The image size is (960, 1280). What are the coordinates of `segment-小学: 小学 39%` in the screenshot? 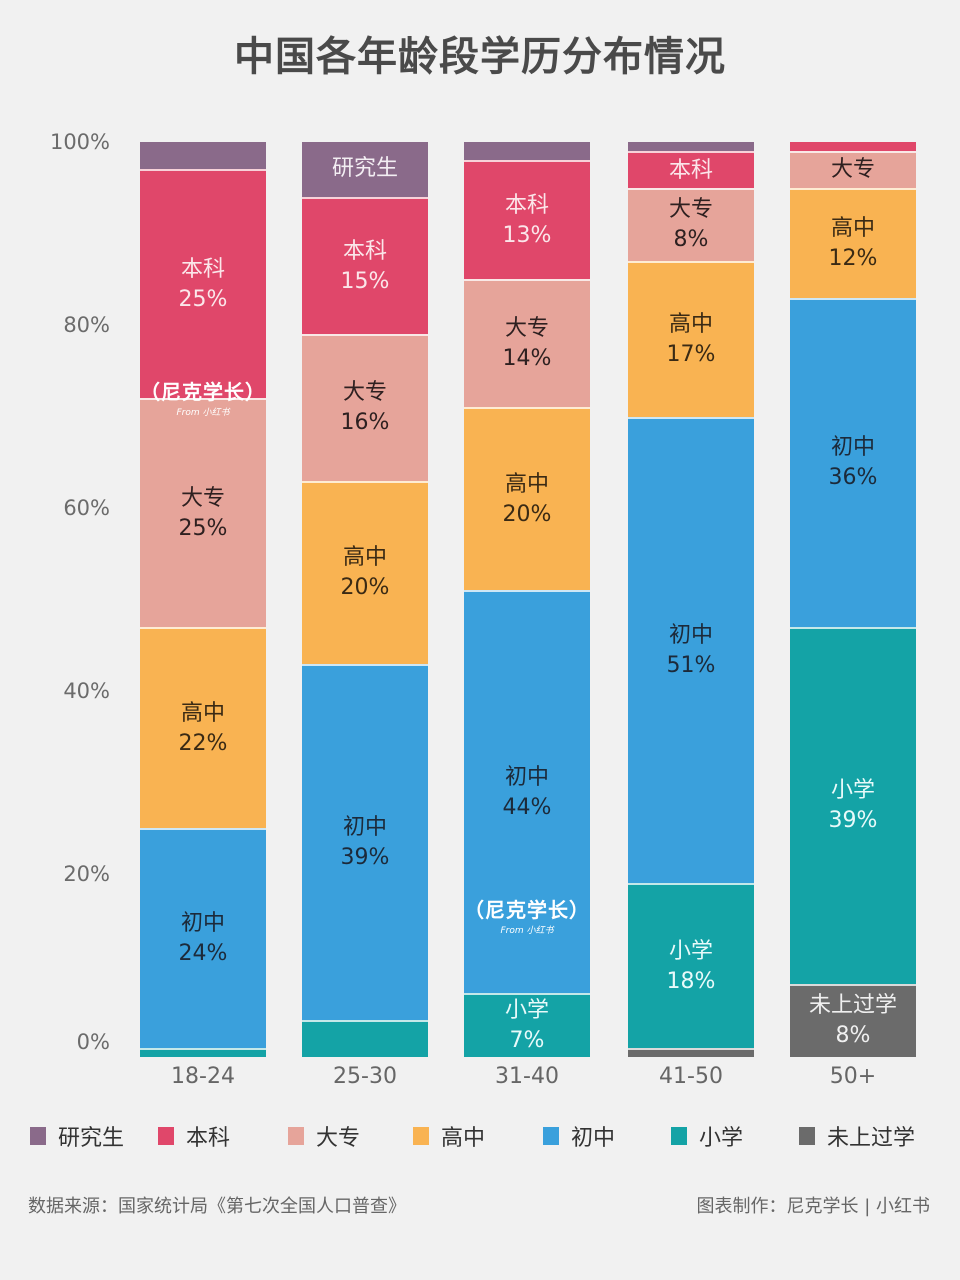 It's located at (853, 805).